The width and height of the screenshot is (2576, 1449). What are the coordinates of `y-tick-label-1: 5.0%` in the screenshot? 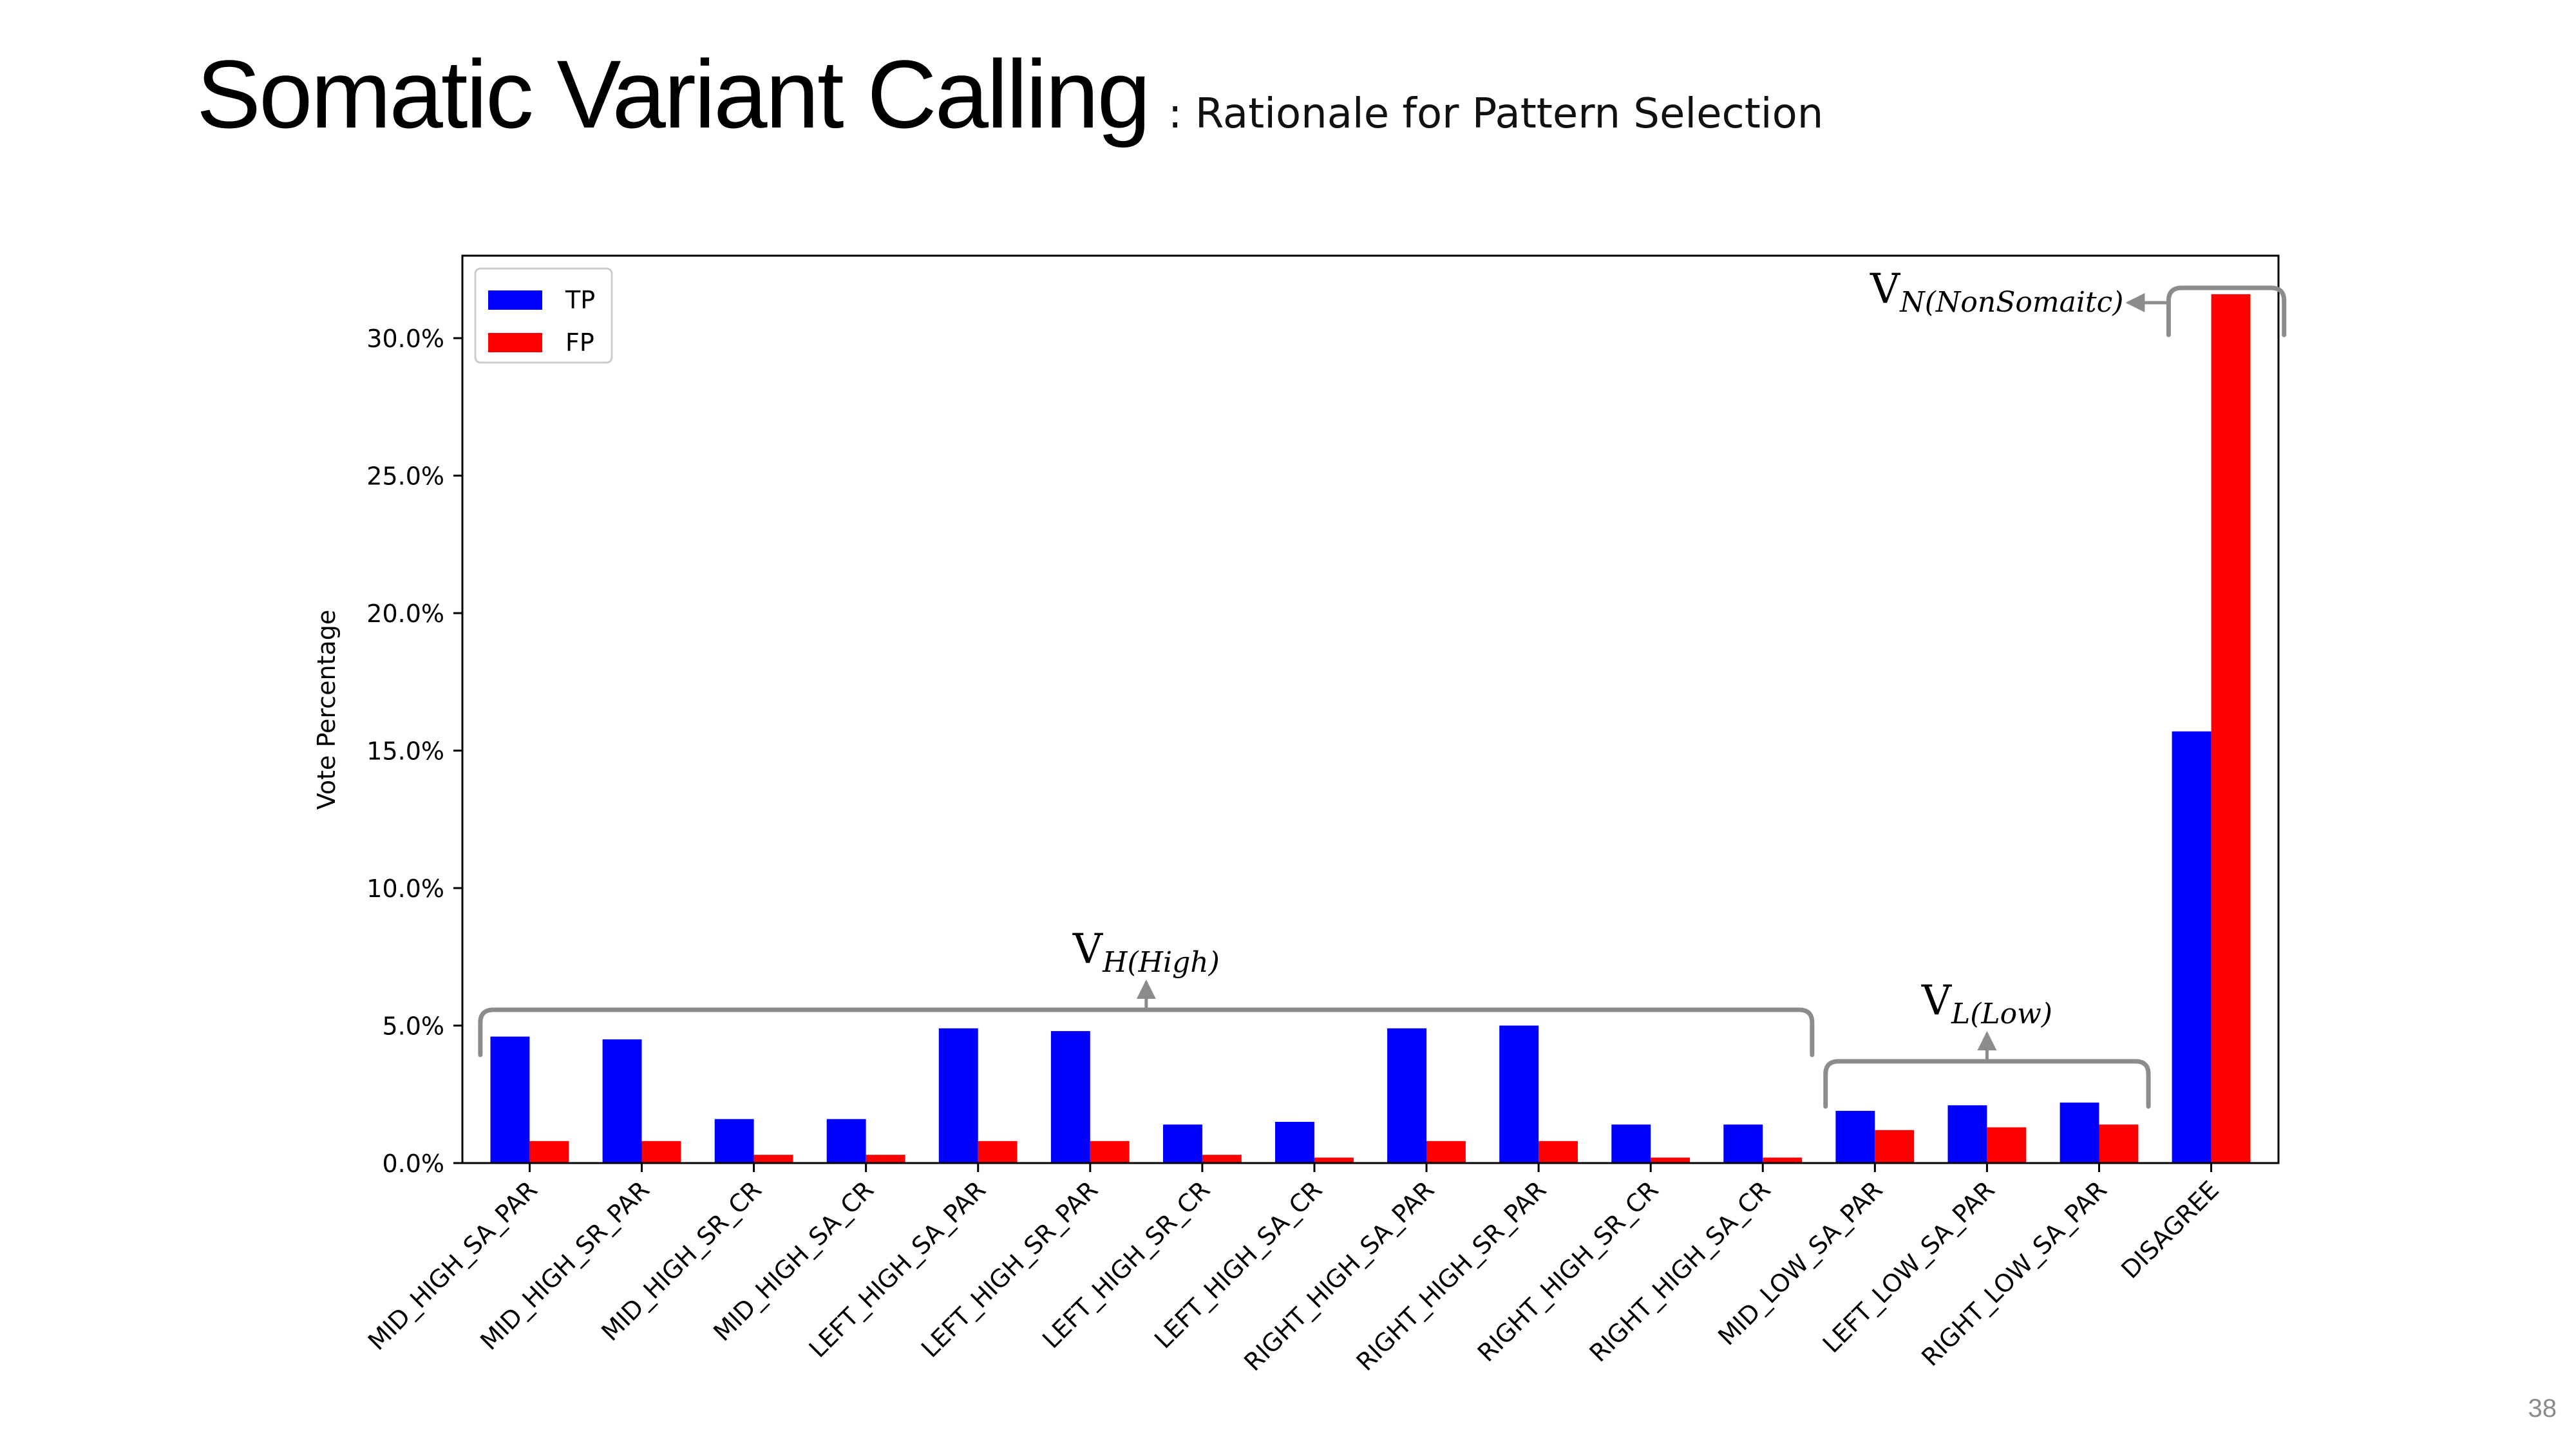 It's located at (413, 1027).